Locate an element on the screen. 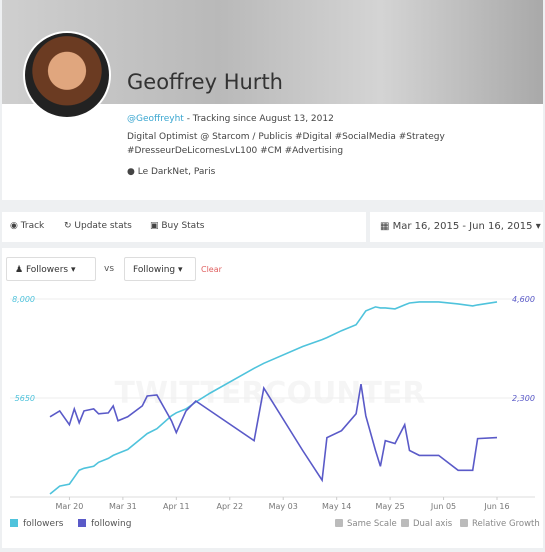 Image resolution: width=545 pixels, height=552 pixels. toolbar: ◉ Track ↻ Update stats ▣ Buy Stats is located at coordinates (184, 227).